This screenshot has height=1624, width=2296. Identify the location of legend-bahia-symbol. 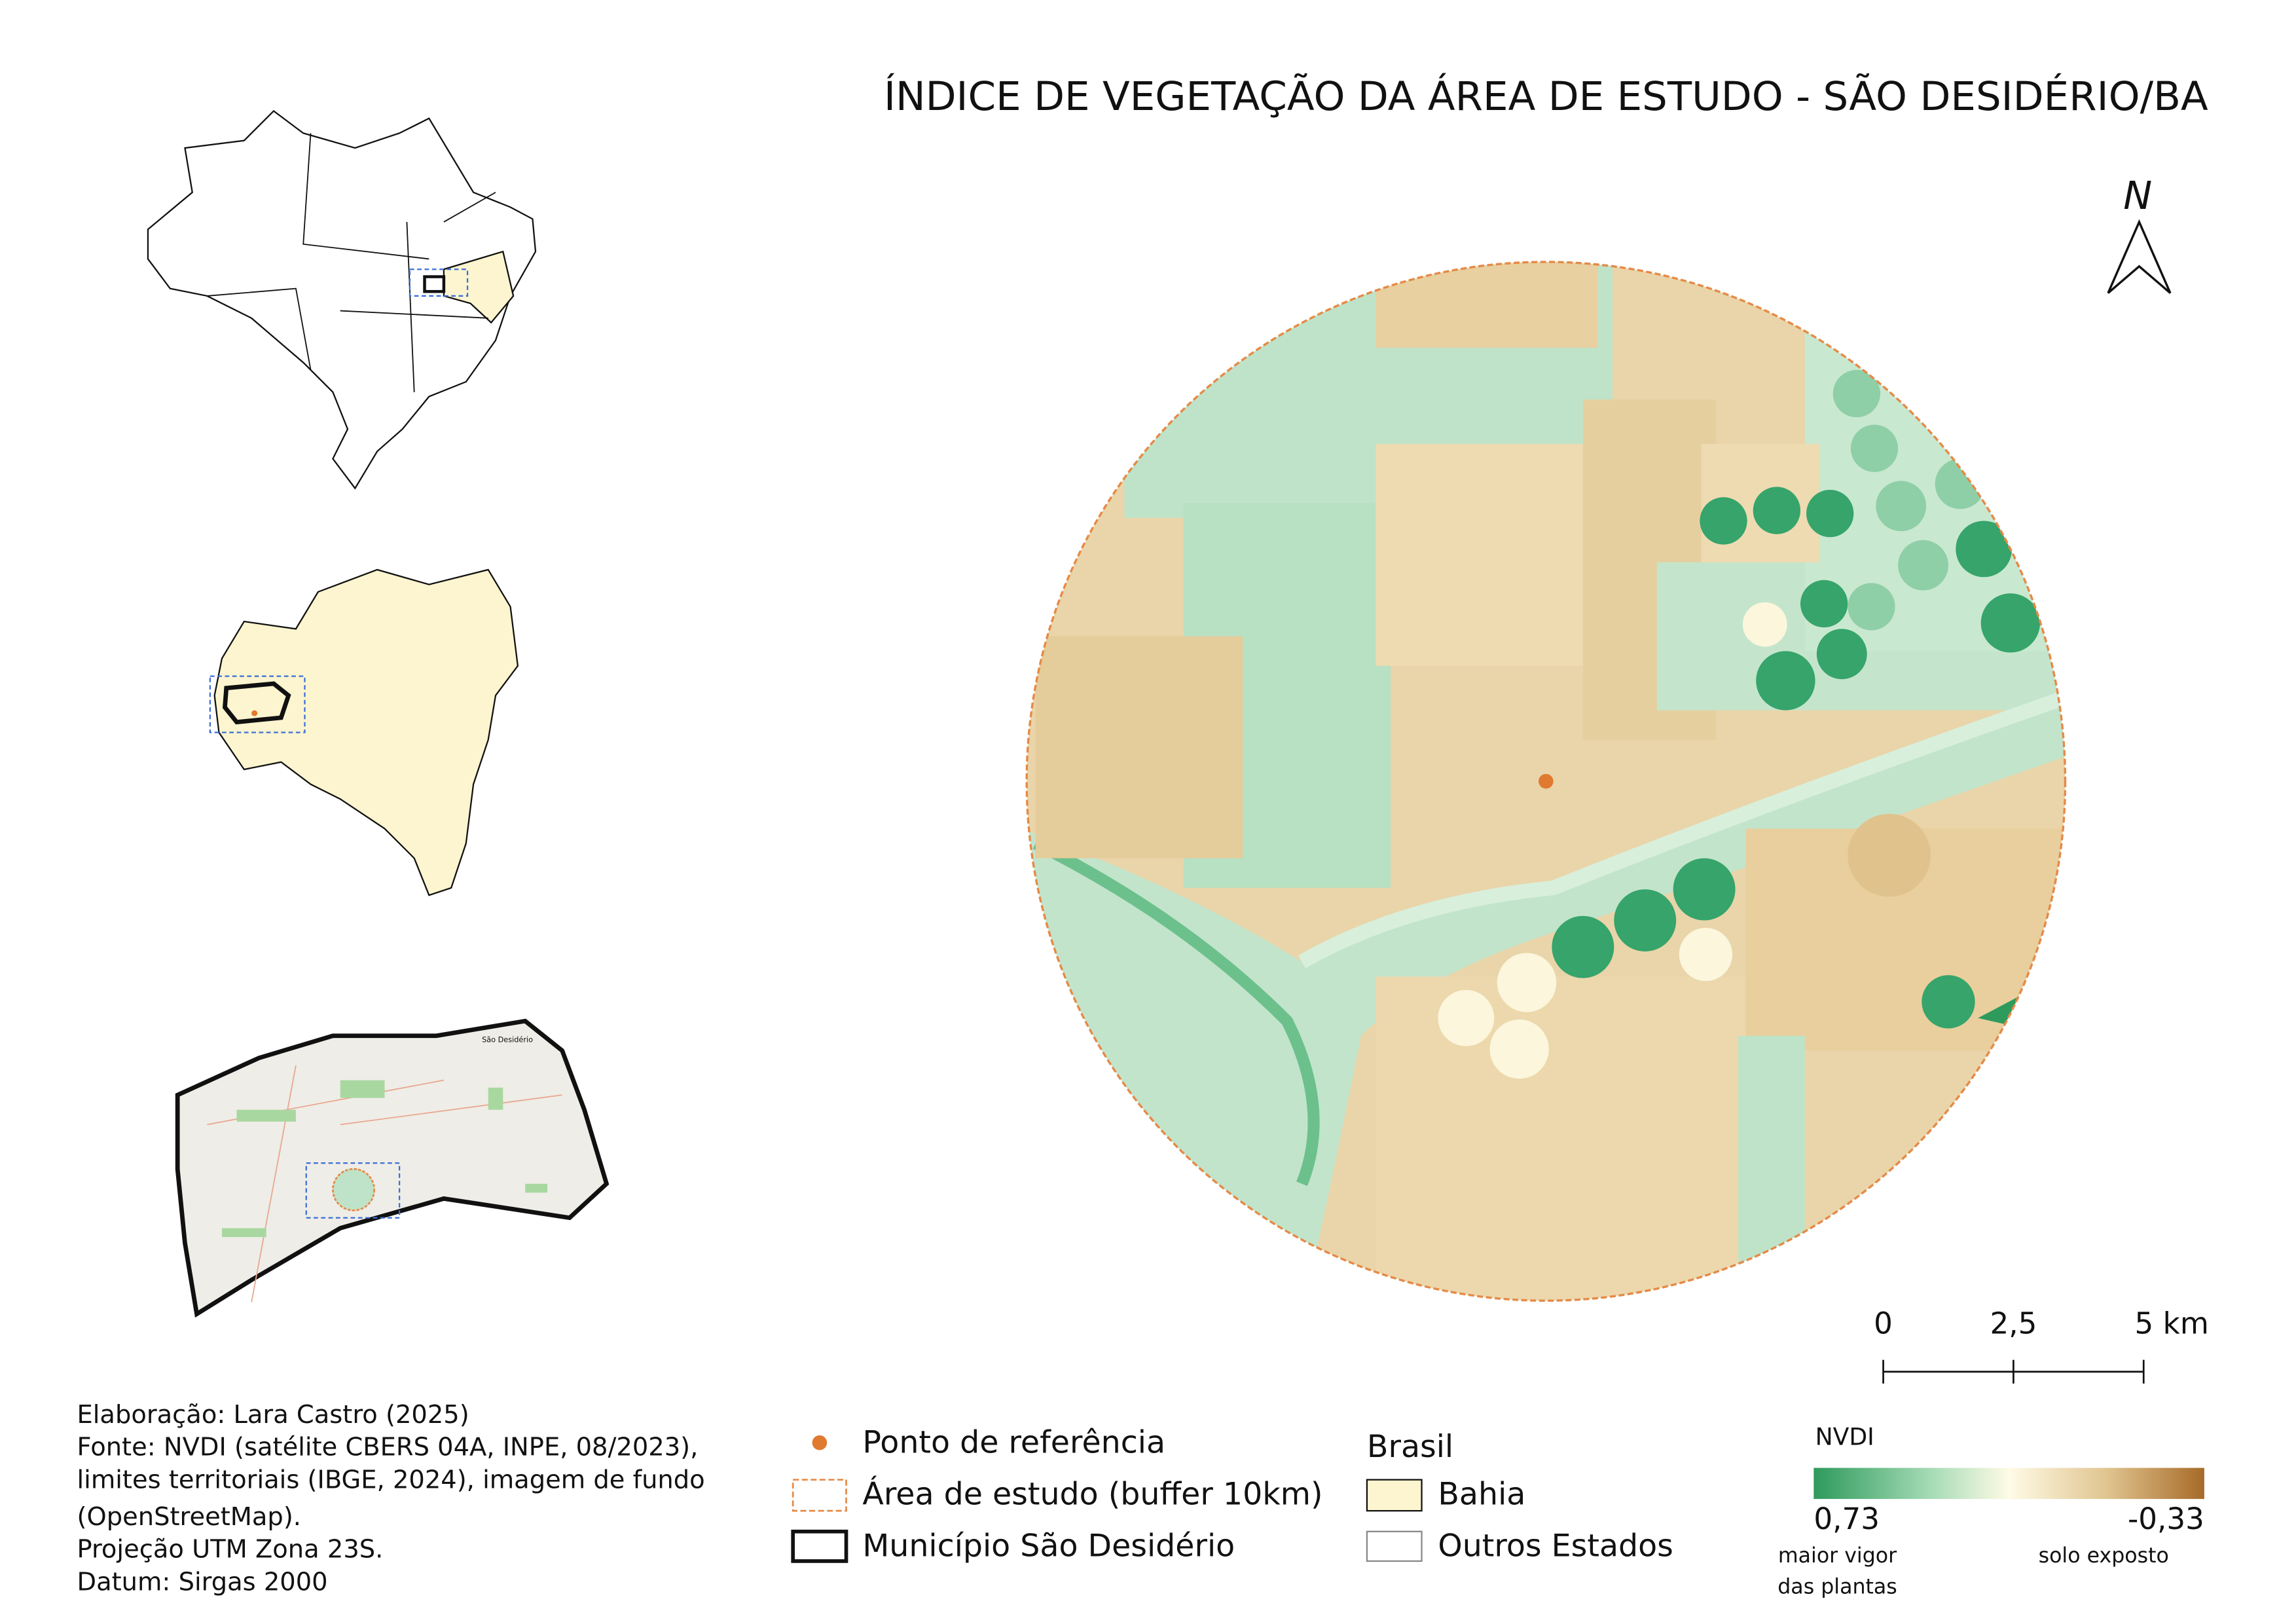
(1394, 1495).